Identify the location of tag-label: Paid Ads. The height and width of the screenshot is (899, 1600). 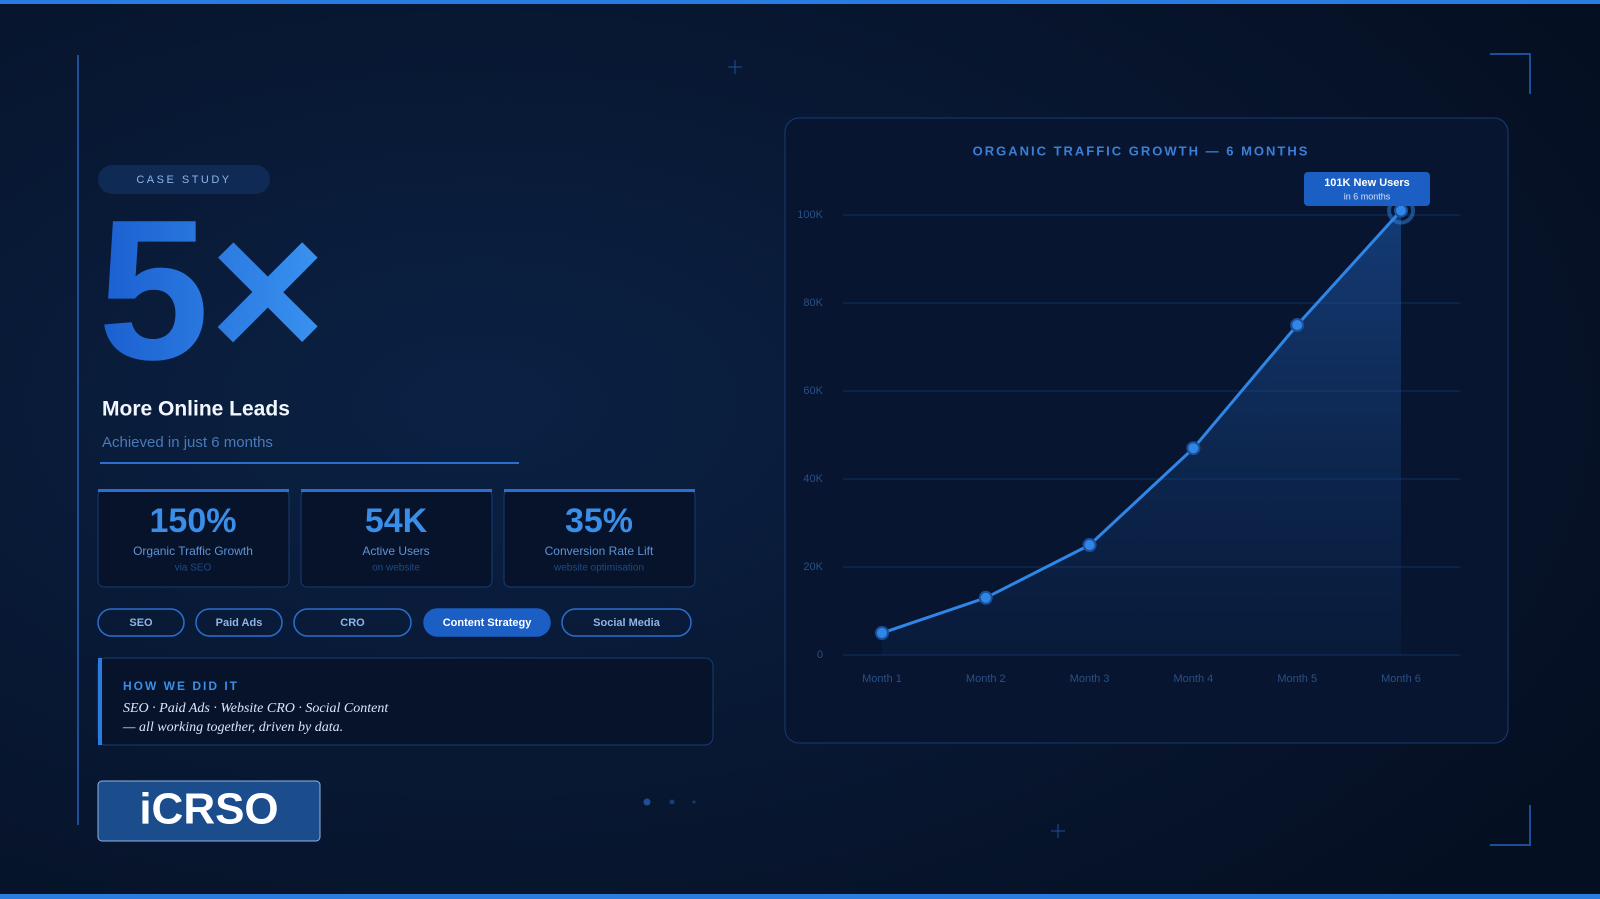
(239, 623).